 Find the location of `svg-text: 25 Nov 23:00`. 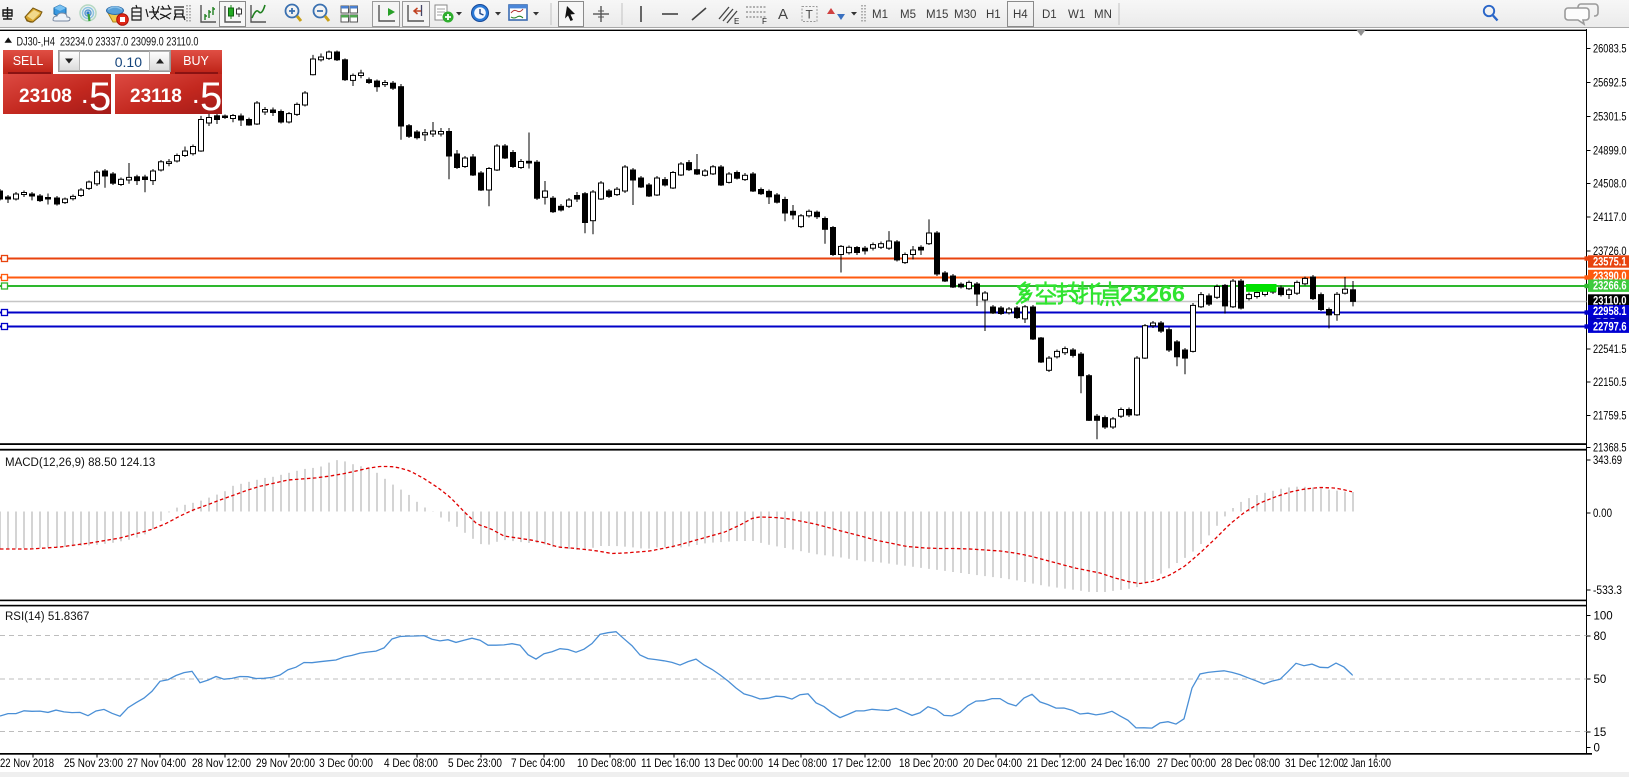

svg-text: 25 Nov 23:00 is located at coordinates (93, 764).